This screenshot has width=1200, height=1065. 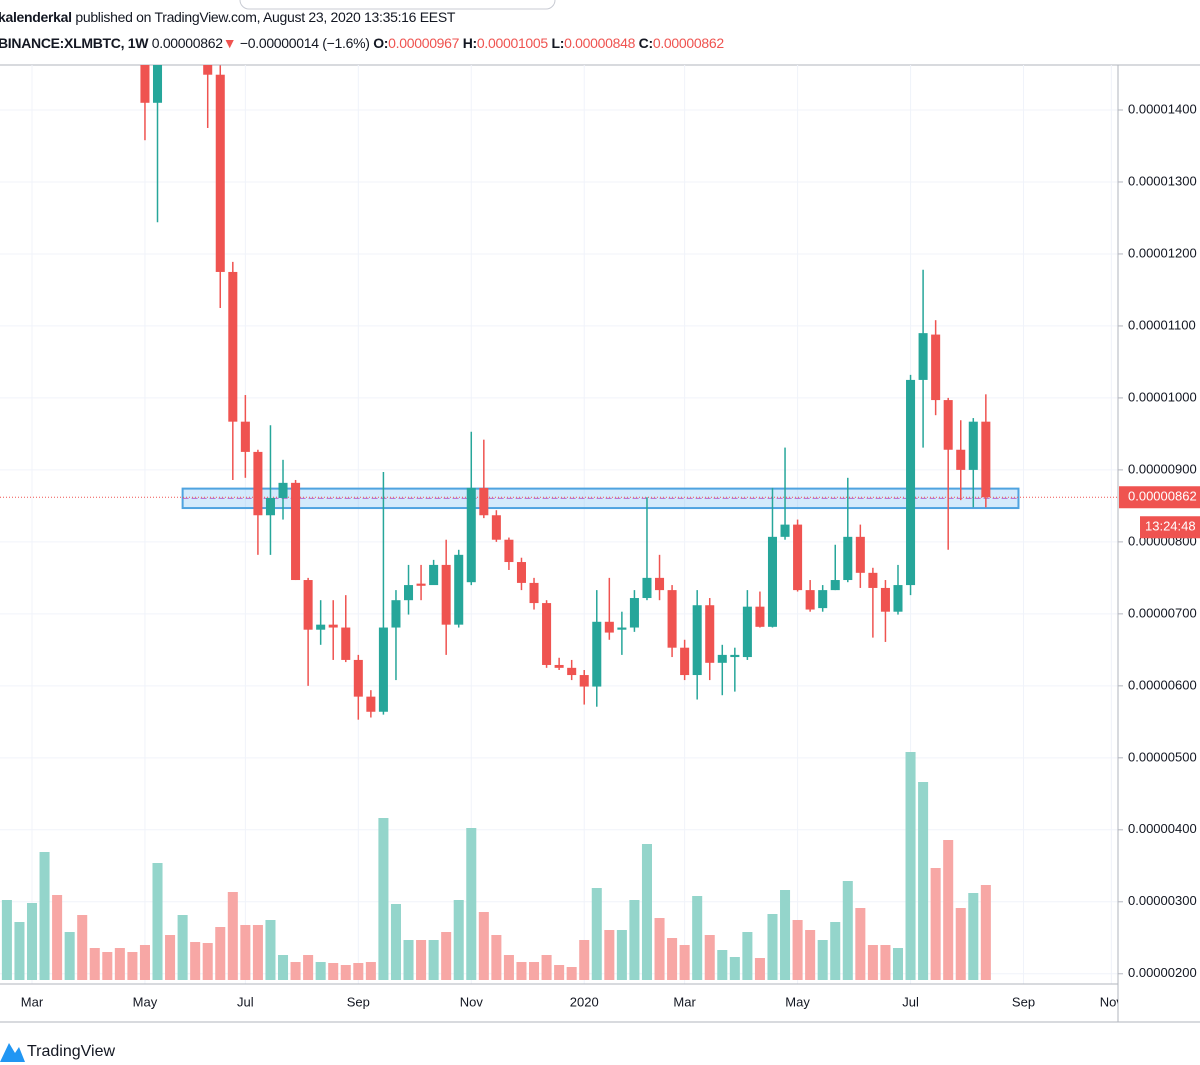 I want to click on x-ticks: Mar May Jul Sep Nov 2020 Mar May Jul Sep Nov, so click(x=569, y=1001).